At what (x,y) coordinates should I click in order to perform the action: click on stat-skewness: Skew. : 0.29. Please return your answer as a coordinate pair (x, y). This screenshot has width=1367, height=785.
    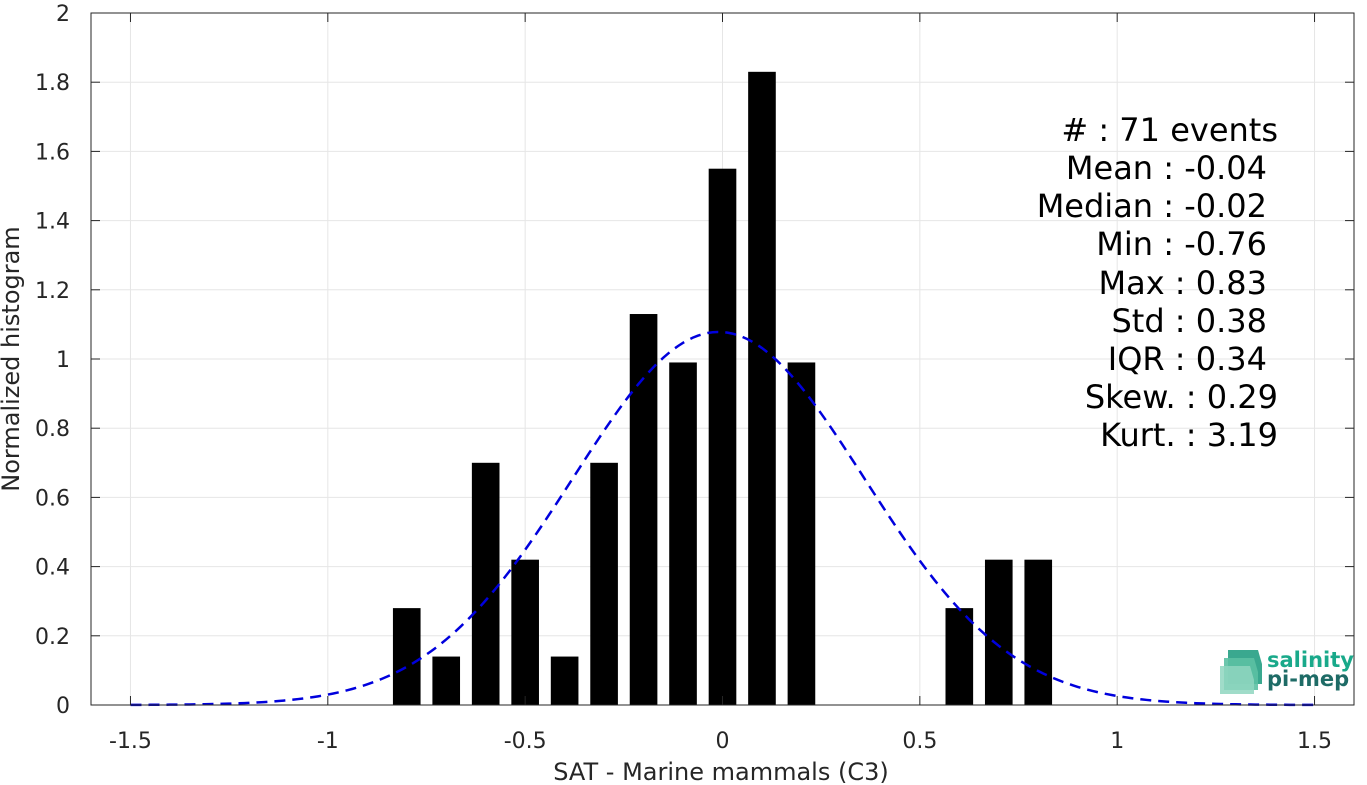
    Looking at the image, I should click on (1181, 397).